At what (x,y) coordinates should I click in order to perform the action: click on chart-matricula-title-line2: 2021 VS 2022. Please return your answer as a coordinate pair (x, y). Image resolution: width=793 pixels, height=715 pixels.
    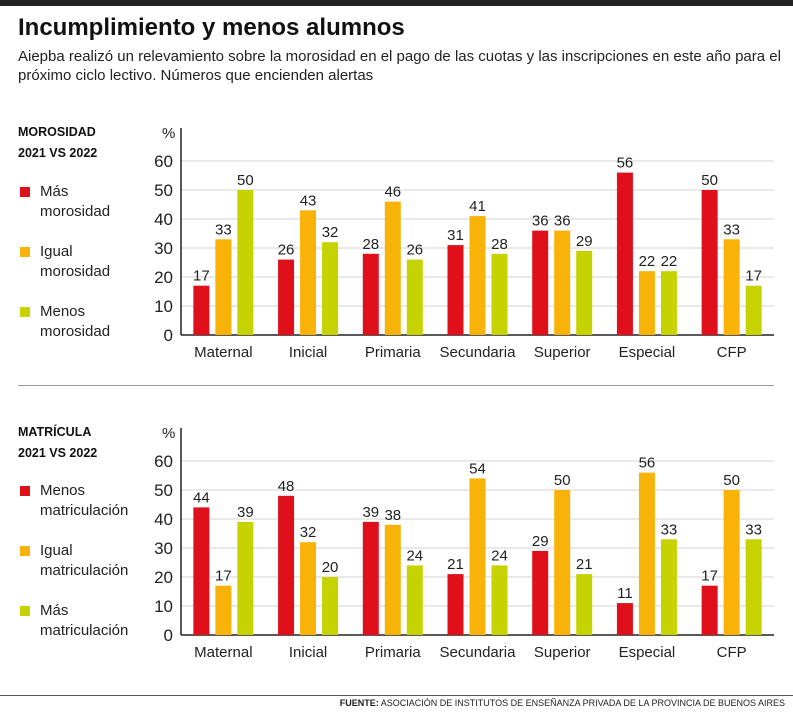
    Looking at the image, I should click on (58, 453).